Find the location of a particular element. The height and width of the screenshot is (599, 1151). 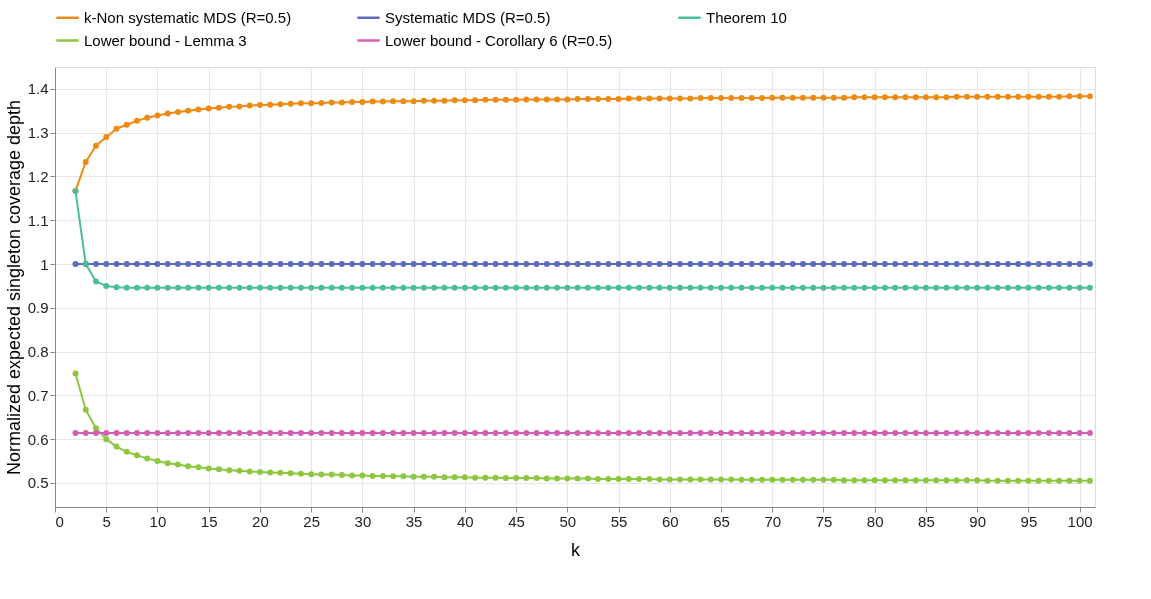

legend-label: Systematic MDS (R=0.5) is located at coordinates (468, 17).